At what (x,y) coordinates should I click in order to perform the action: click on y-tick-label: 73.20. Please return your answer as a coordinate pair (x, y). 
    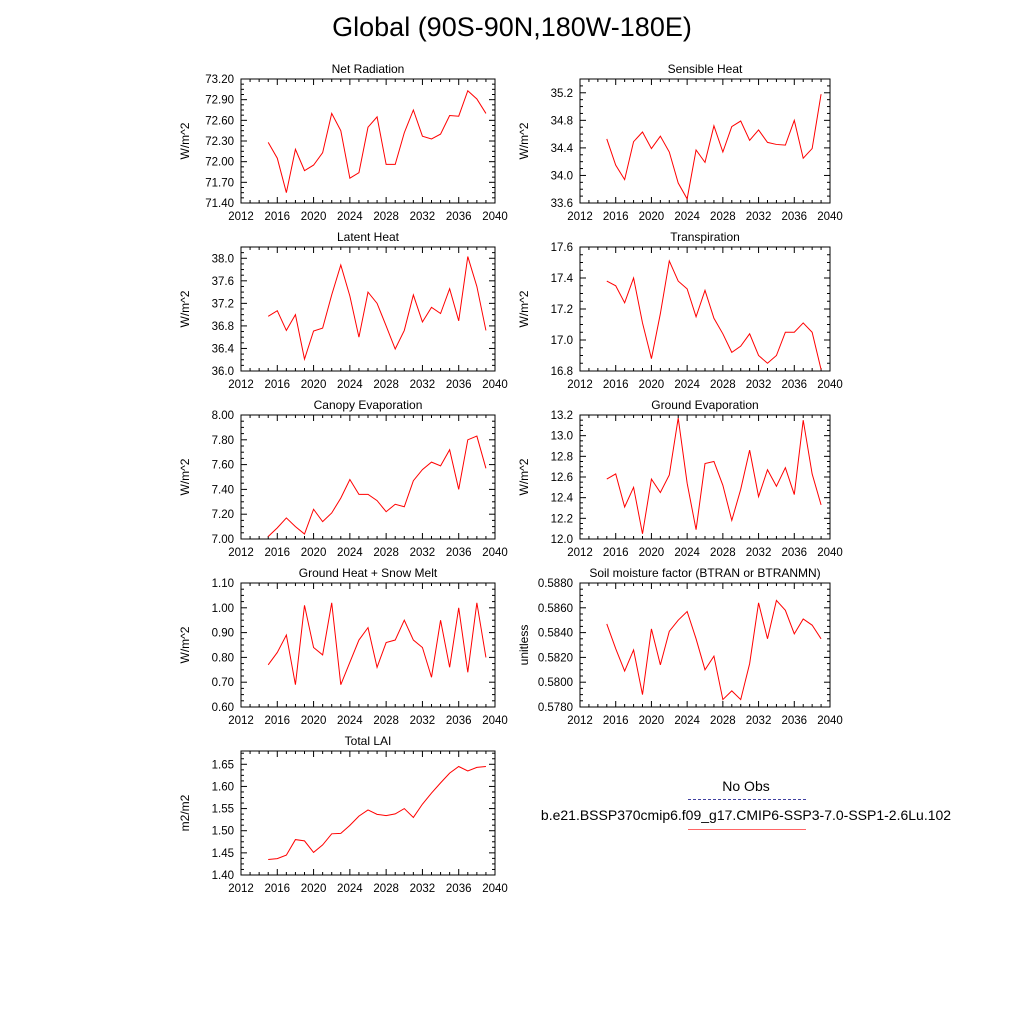
    Looking at the image, I should click on (219, 80).